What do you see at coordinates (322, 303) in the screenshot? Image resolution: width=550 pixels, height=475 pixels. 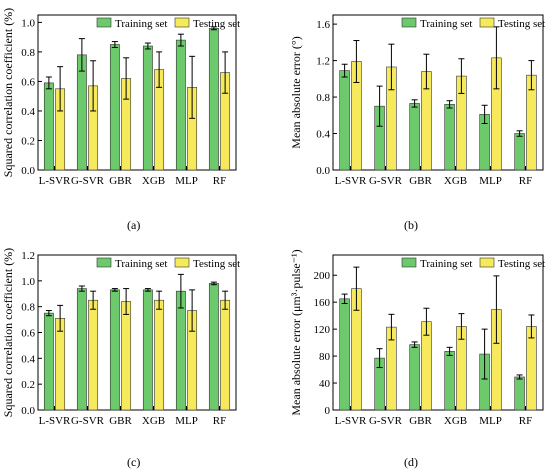 I see `y-tick-label: 160` at bounding box center [322, 303].